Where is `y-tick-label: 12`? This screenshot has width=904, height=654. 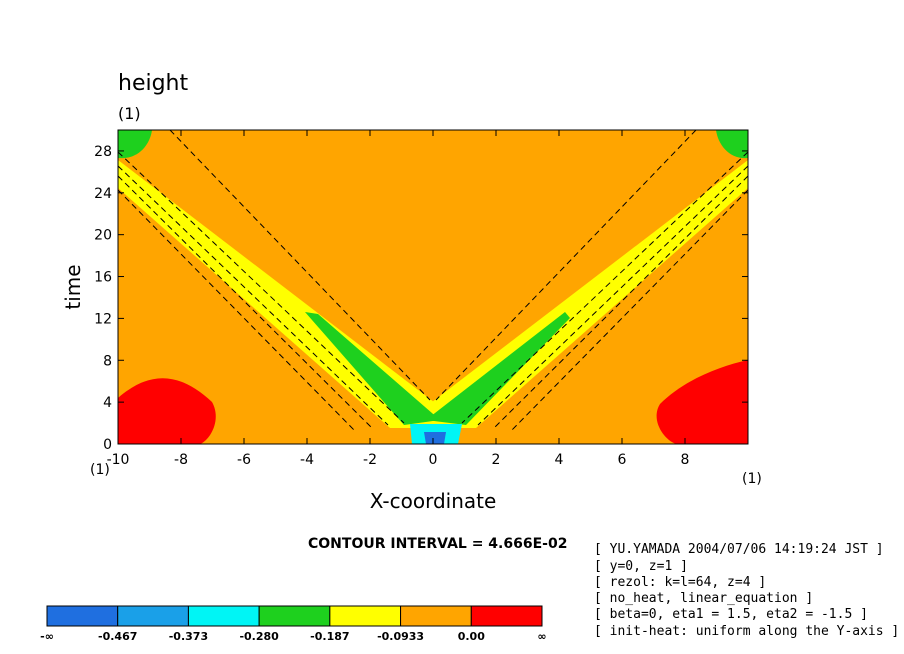 y-tick-label: 12 is located at coordinates (103, 319).